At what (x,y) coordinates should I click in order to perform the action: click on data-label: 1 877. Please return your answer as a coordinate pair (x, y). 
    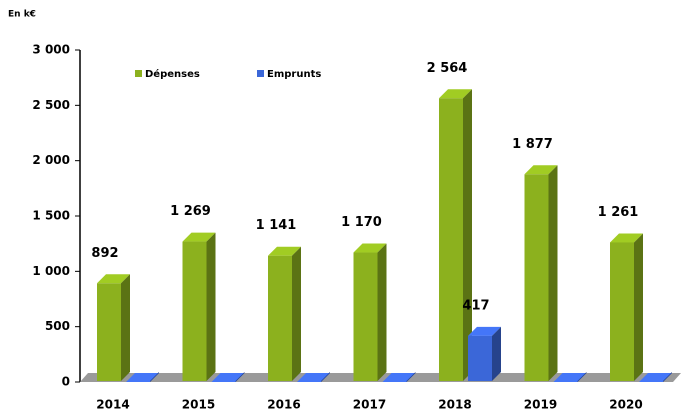
    Looking at the image, I should click on (532, 144).